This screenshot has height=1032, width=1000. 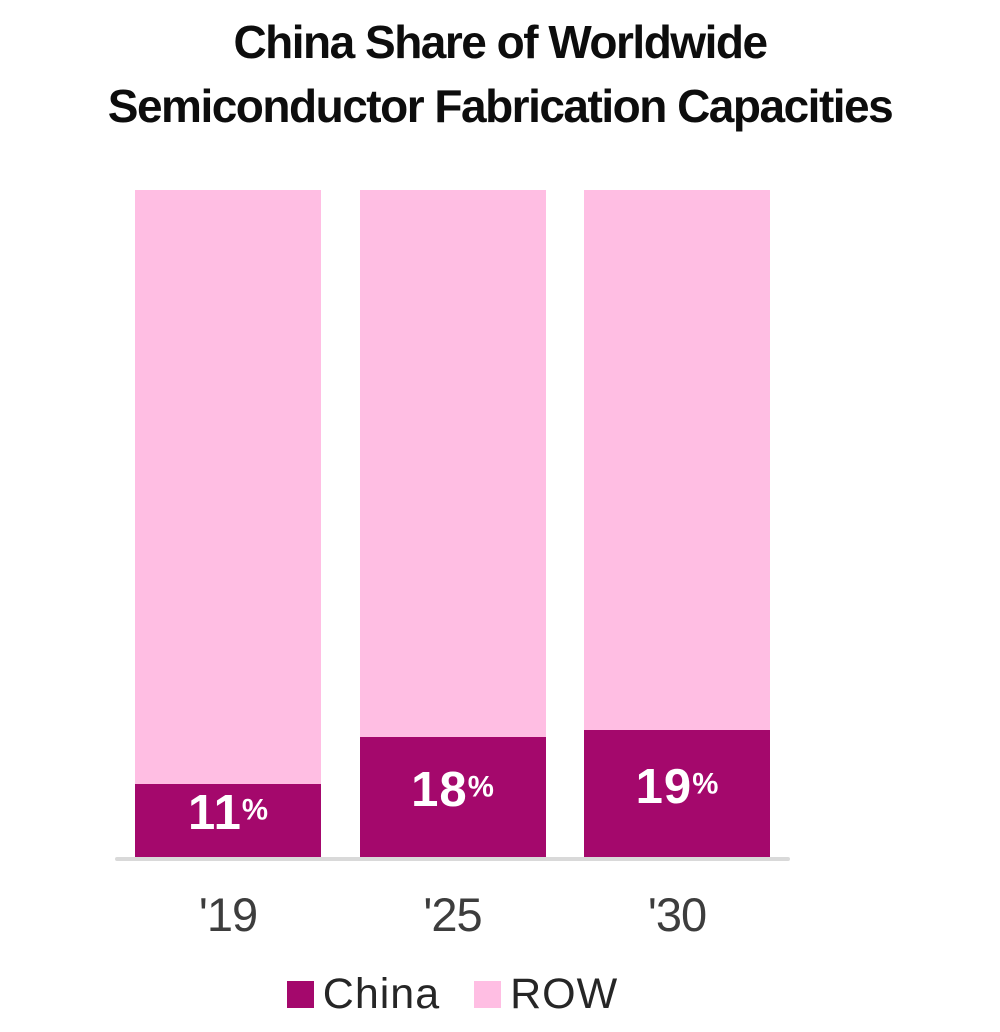 I want to click on bar-segment-china-25: 18%, so click(x=452, y=796).